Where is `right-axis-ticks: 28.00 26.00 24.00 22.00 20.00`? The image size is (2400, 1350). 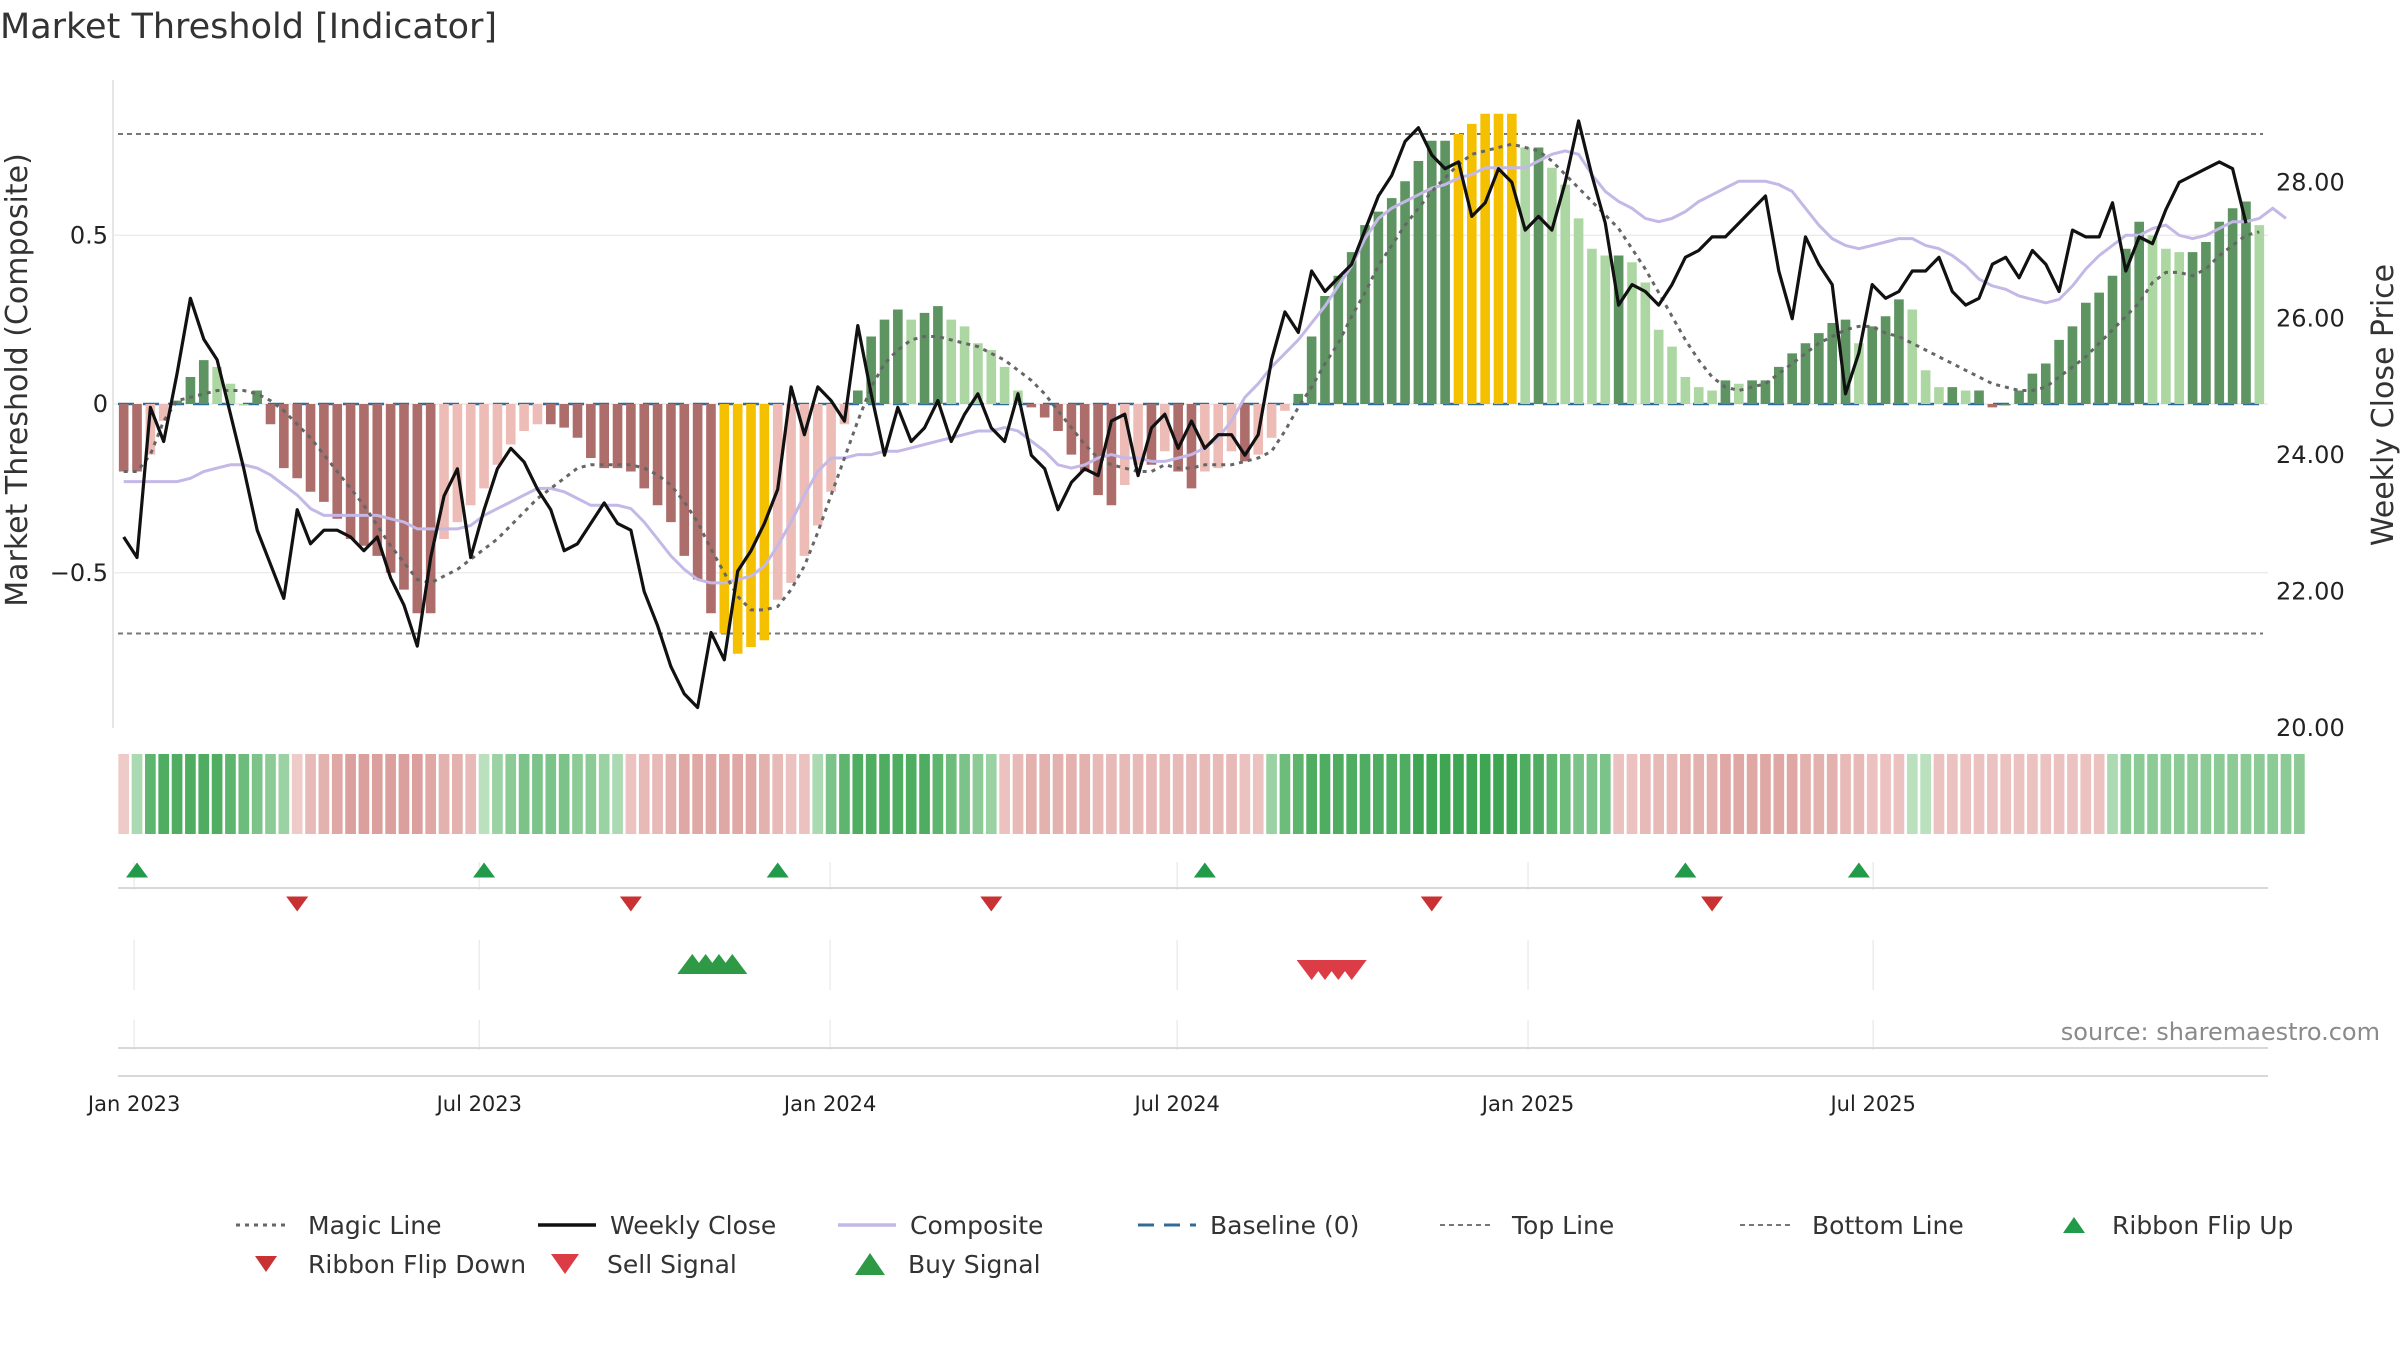
right-axis-ticks: 28.00 26.00 24.00 22.00 20.00 is located at coordinates (2310, 455).